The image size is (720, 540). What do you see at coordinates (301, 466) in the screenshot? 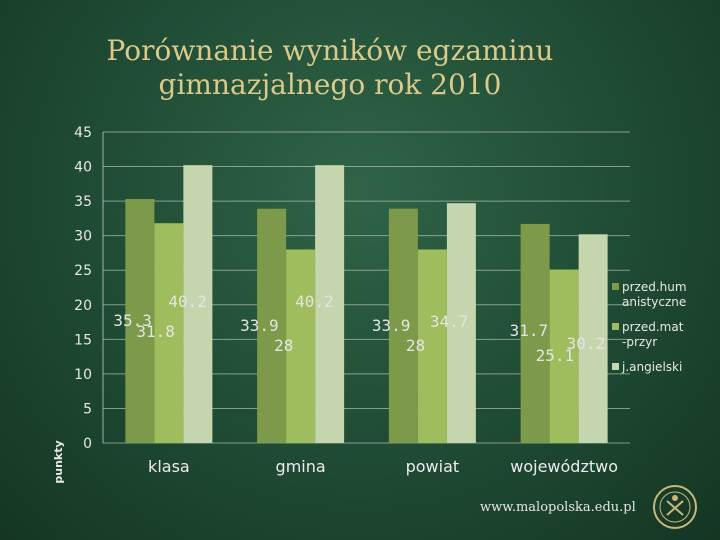
I see `x-tick-label: gmina` at bounding box center [301, 466].